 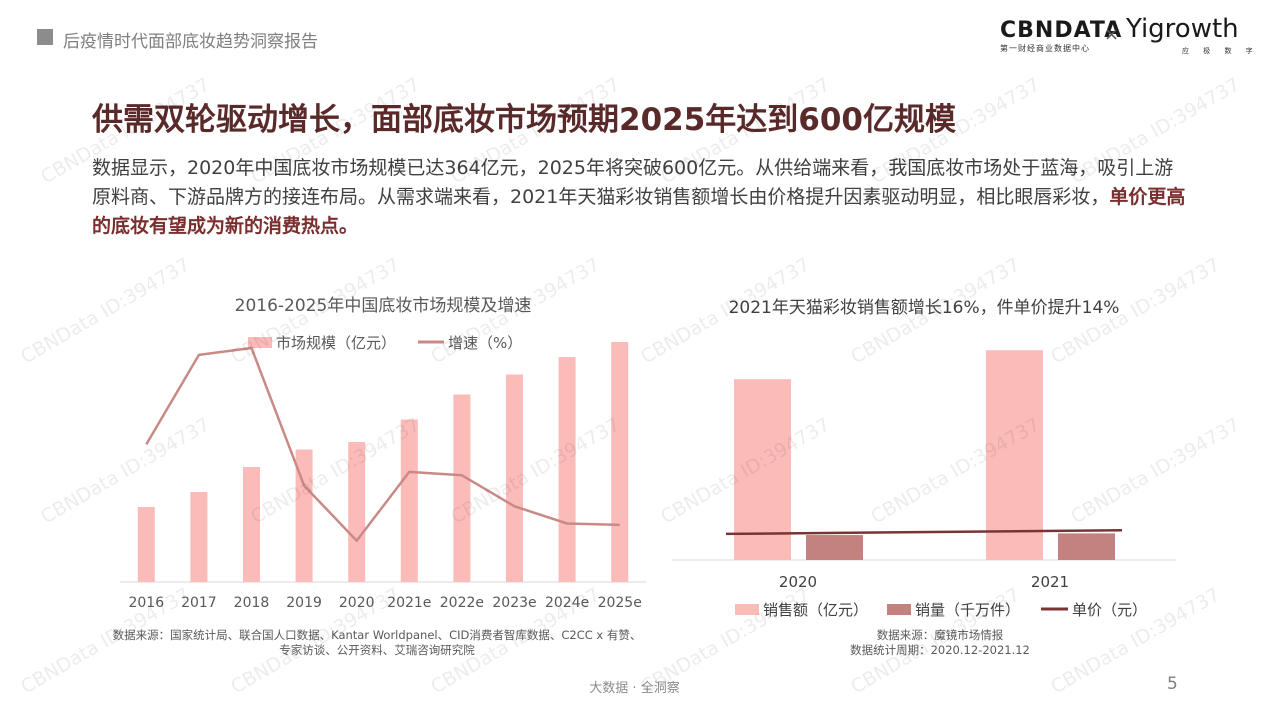 I want to click on legend-swatch-sales, so click(x=747, y=609).